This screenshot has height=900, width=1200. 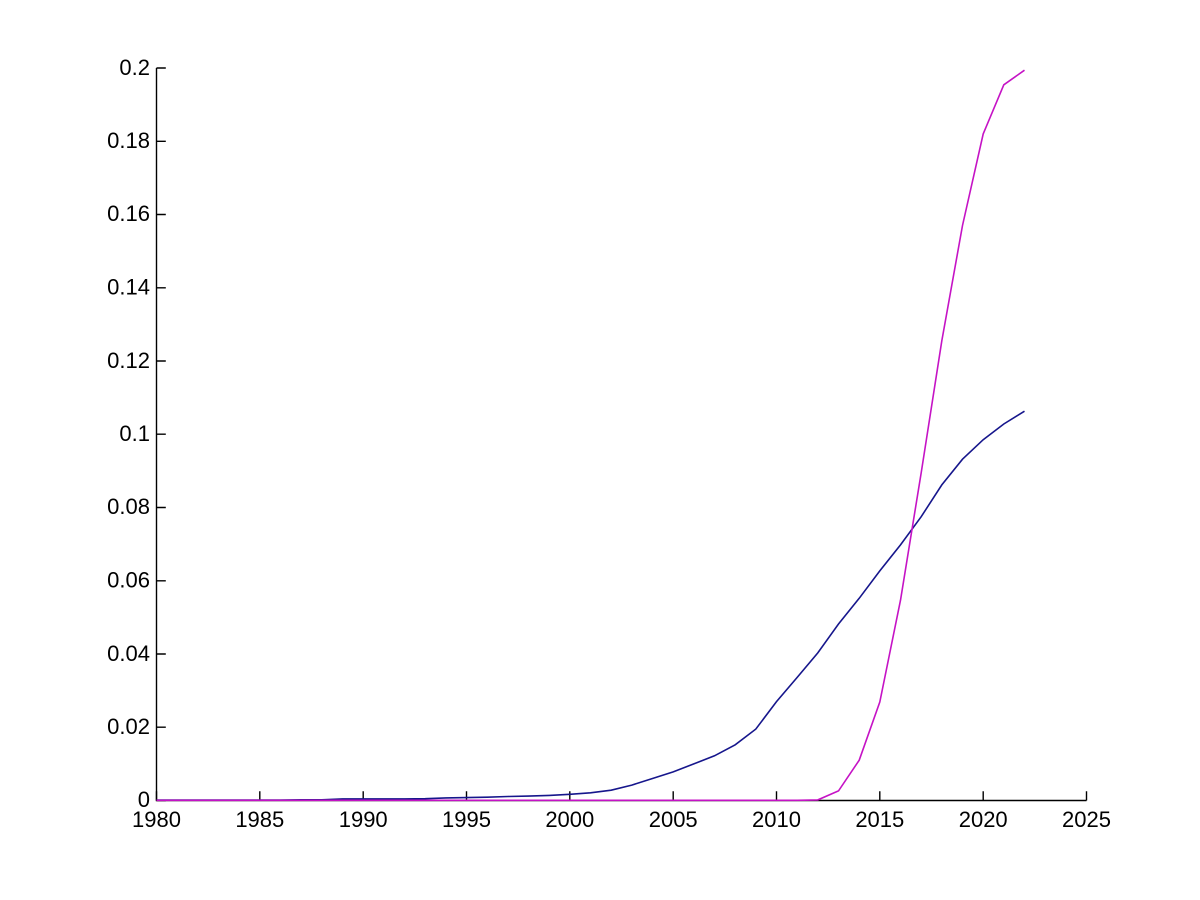 I want to click on svg-text: 0.08, so click(x=128, y=506).